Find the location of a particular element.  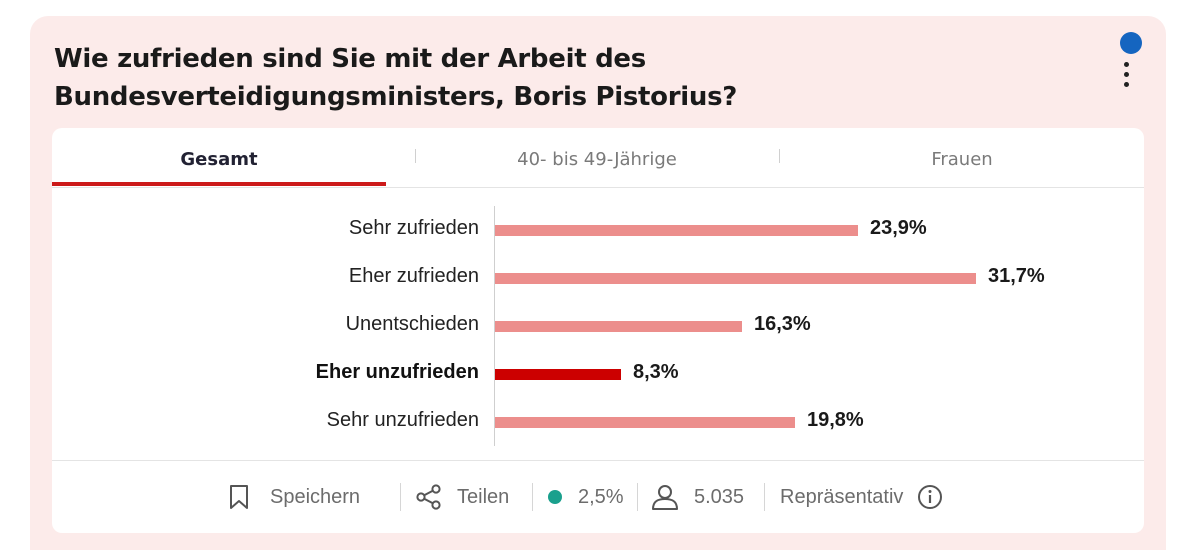

result-row: Eher zufrieden 31,7% is located at coordinates (598, 276).